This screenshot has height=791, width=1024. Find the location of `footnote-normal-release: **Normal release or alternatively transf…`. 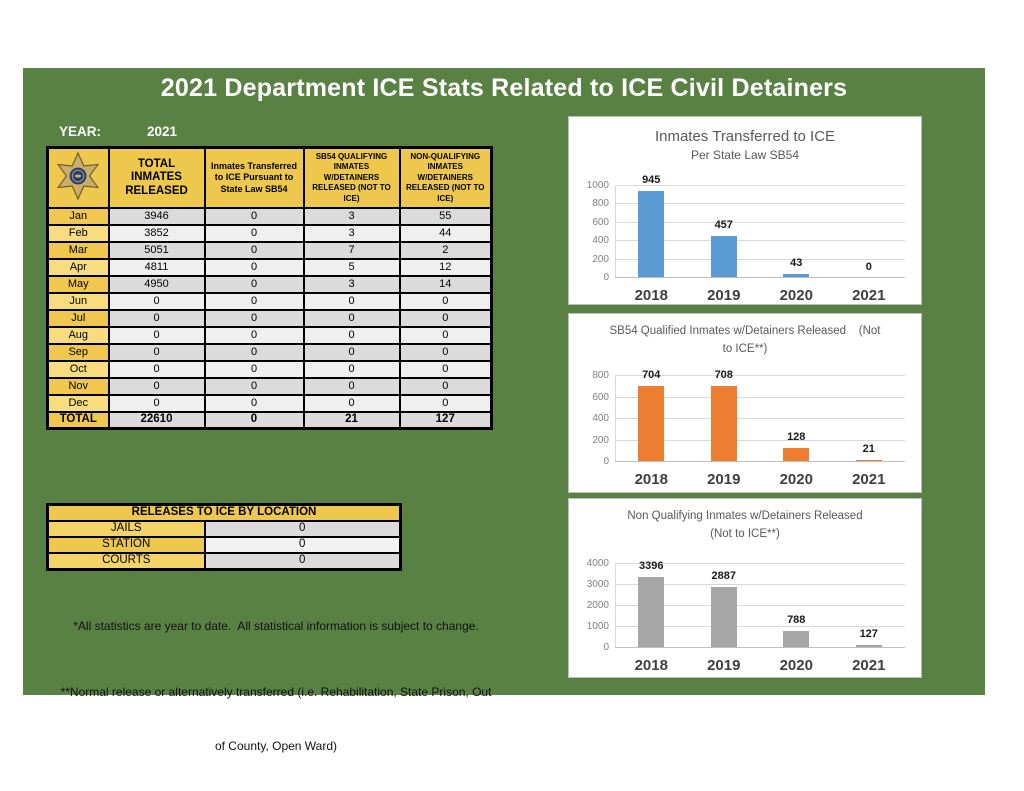

footnote-normal-release: **Normal release or alternatively transf… is located at coordinates (276, 719).